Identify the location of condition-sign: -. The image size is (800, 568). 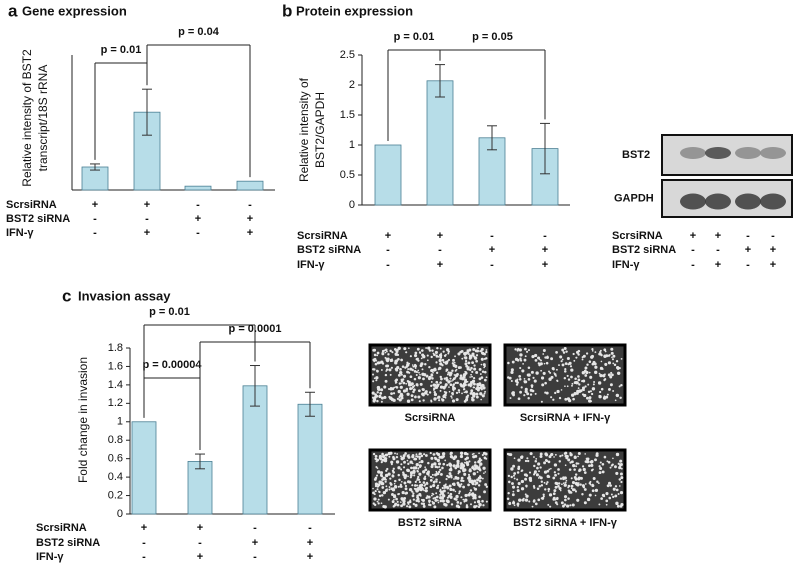
(198, 205).